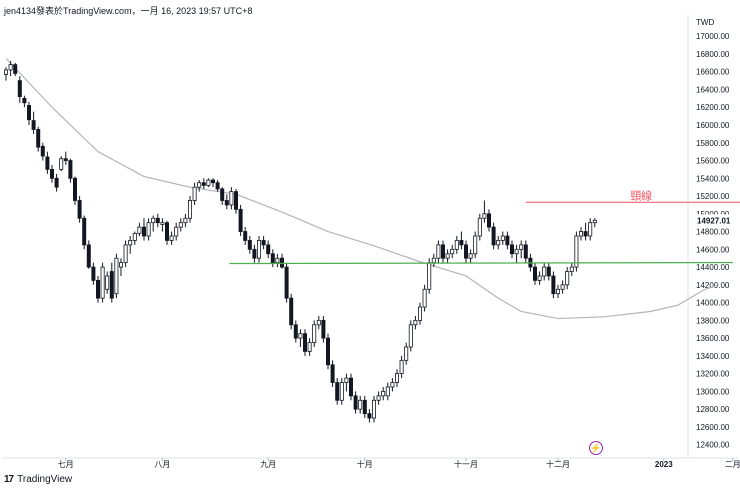 This screenshot has height=491, width=740. What do you see at coordinates (705, 22) in the screenshot?
I see `currency-label: TWD` at bounding box center [705, 22].